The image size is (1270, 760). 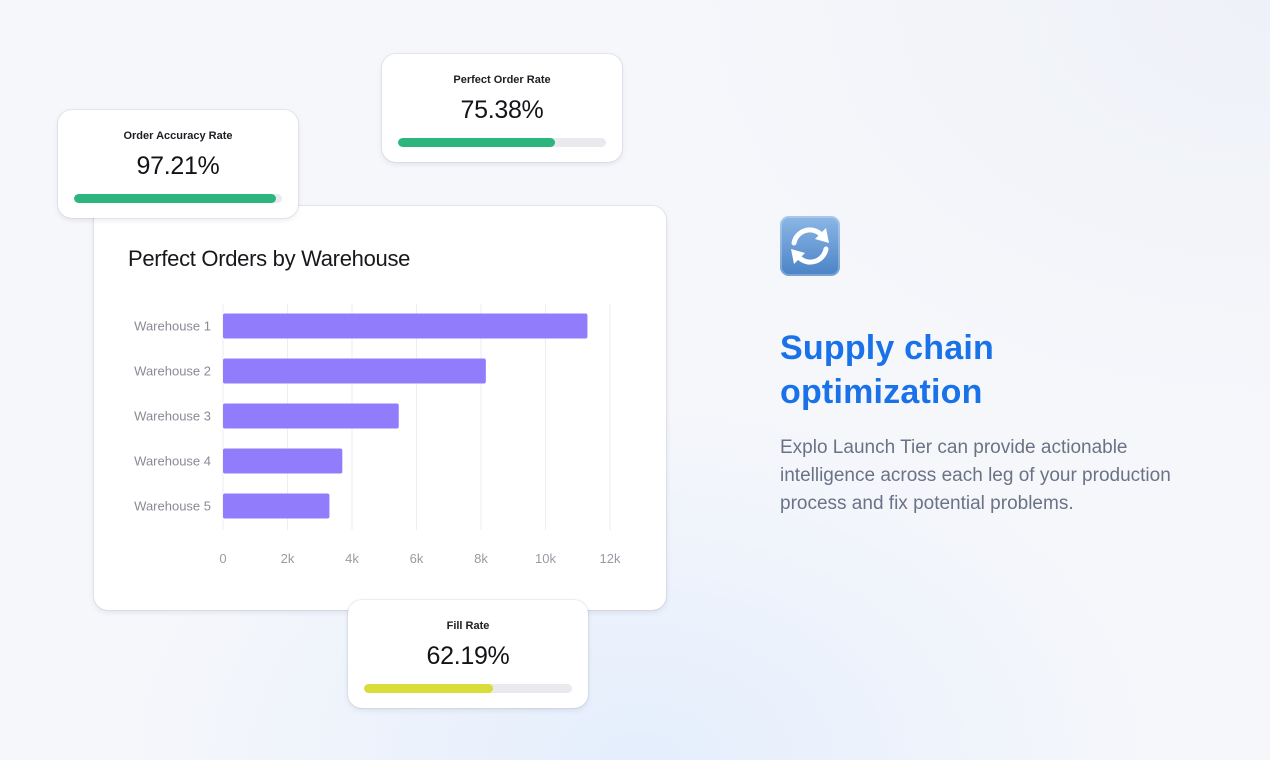 I want to click on kpi-value: 62.19%, so click(x=468, y=656).